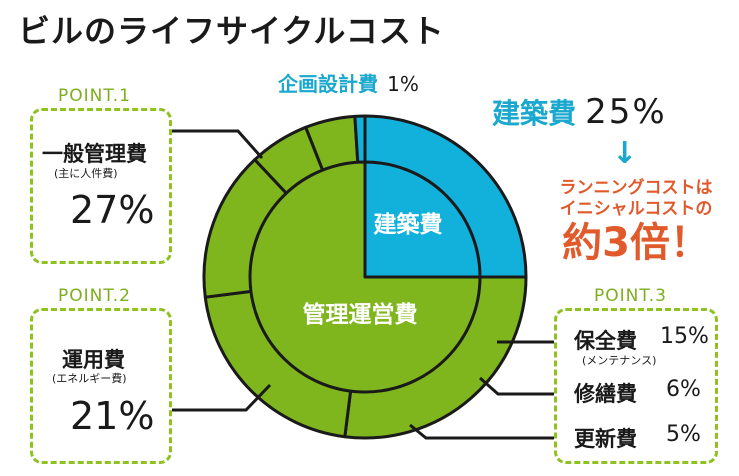 Image resolution: width=739 pixels, height=476 pixels. Describe the element at coordinates (516, 386) in the screenshot. I see `leader-line-repair` at that location.